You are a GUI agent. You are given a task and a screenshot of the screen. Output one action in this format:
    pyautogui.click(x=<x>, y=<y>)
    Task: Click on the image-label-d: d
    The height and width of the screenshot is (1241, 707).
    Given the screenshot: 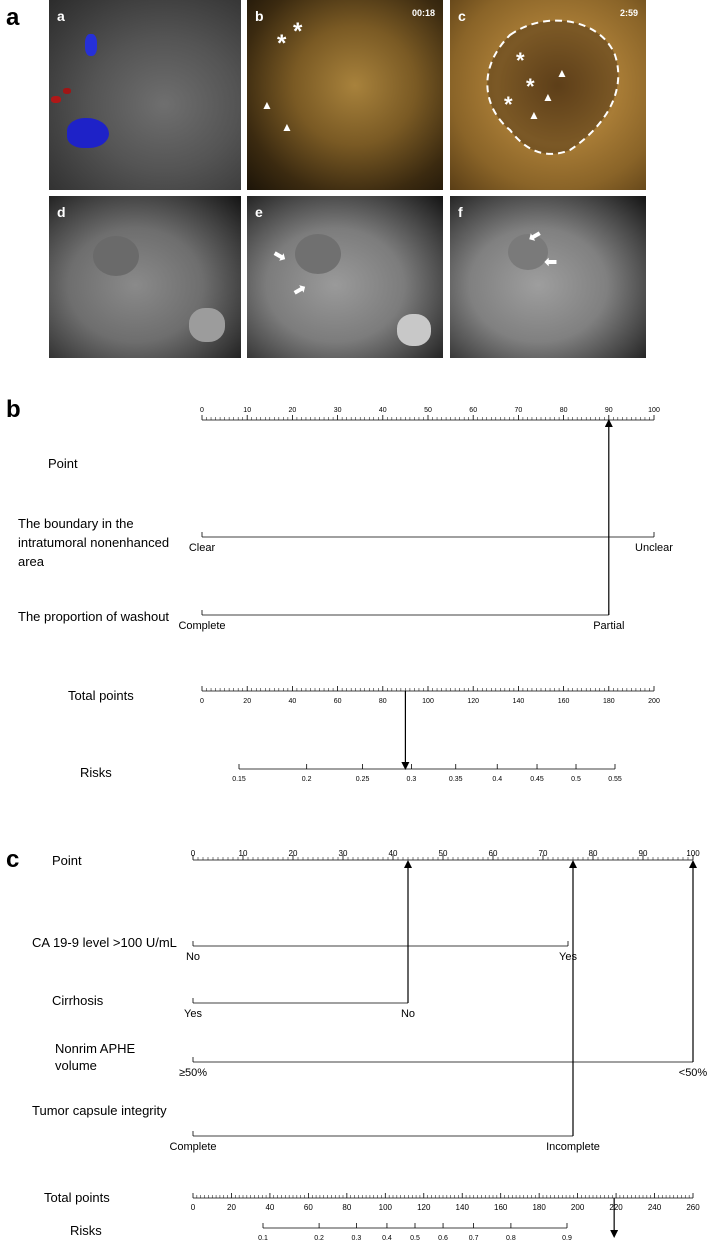 What is the action you would take?
    pyautogui.click(x=61, y=212)
    